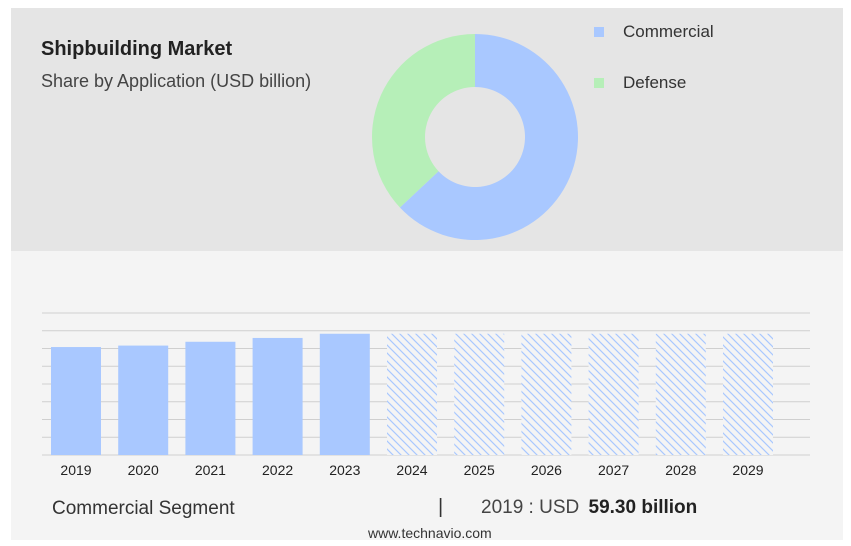  Describe the element at coordinates (488, 137) in the screenshot. I see `donut-slice-commercial` at that location.